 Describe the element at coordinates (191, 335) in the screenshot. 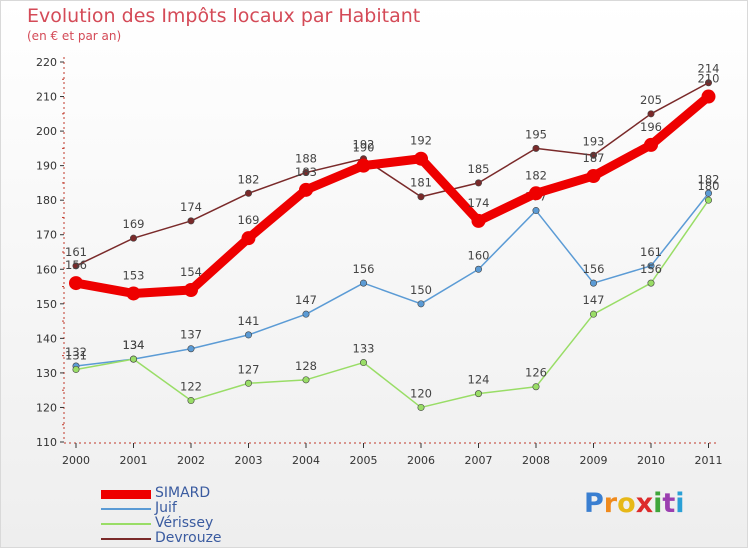

I see `data-label-juif: 137` at that location.